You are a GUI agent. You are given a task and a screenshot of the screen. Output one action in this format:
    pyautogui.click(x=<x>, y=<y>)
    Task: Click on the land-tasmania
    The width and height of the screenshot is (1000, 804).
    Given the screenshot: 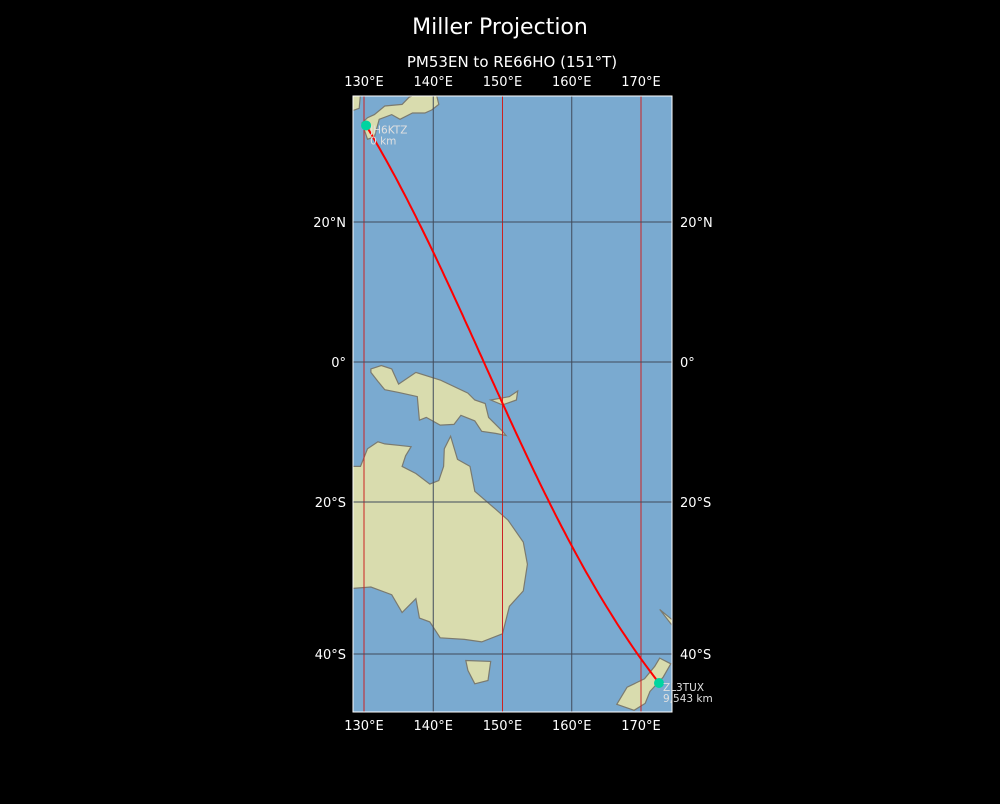 What is the action you would take?
    pyautogui.click(x=478, y=672)
    